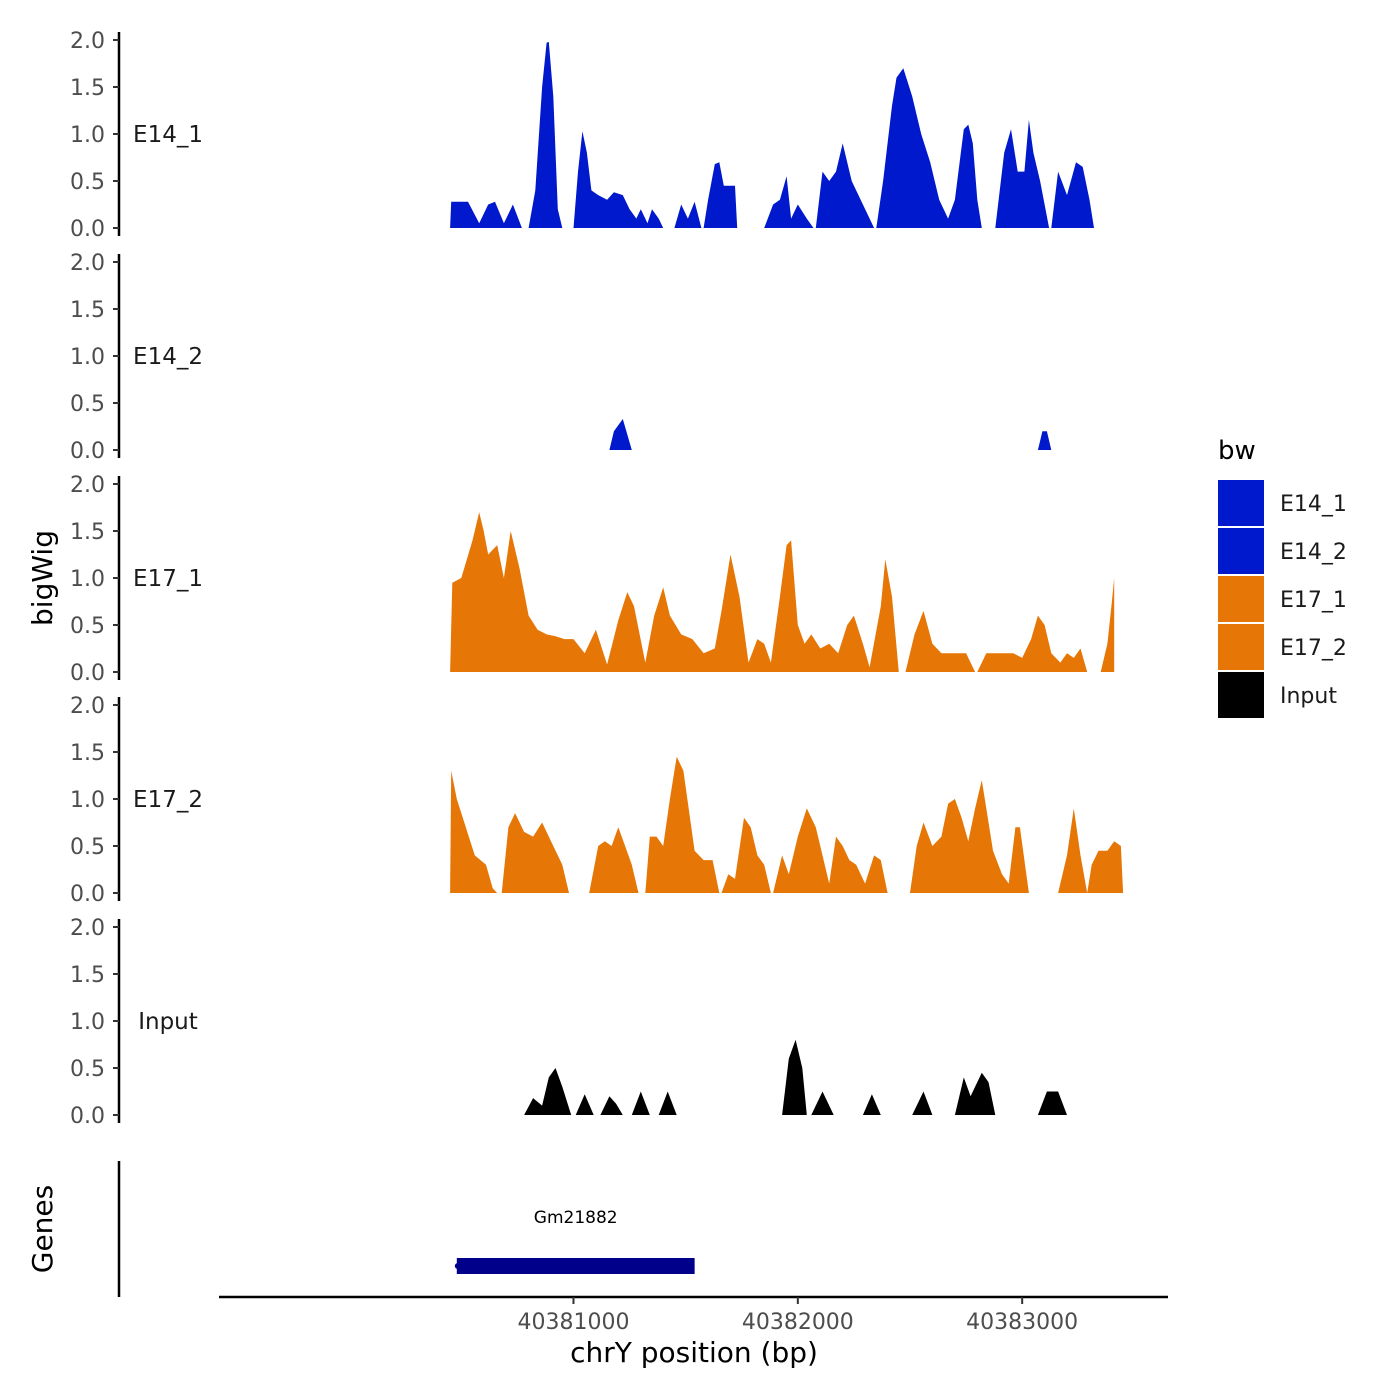  I want to click on genes-panel: Gm21882, so click(406, 1229).